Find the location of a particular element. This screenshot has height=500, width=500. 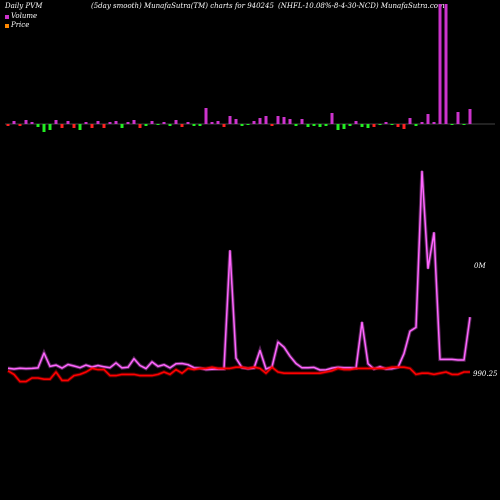

volume-axis-label: 0M is located at coordinates (480, 266).